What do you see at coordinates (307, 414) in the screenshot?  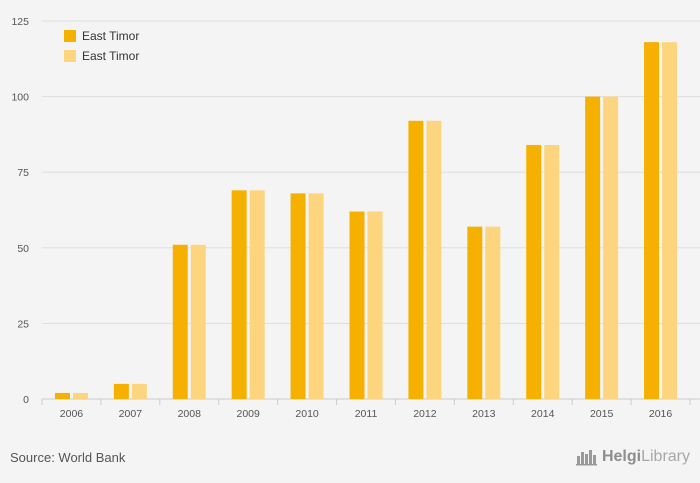 I see `x-tick-label: 2010` at bounding box center [307, 414].